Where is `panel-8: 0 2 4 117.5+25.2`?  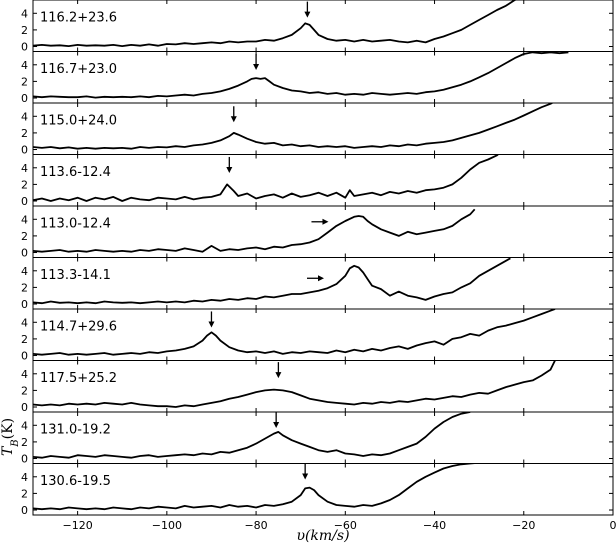 panel-8: 0 2 4 117.5+25.2 is located at coordinates (317, 387).